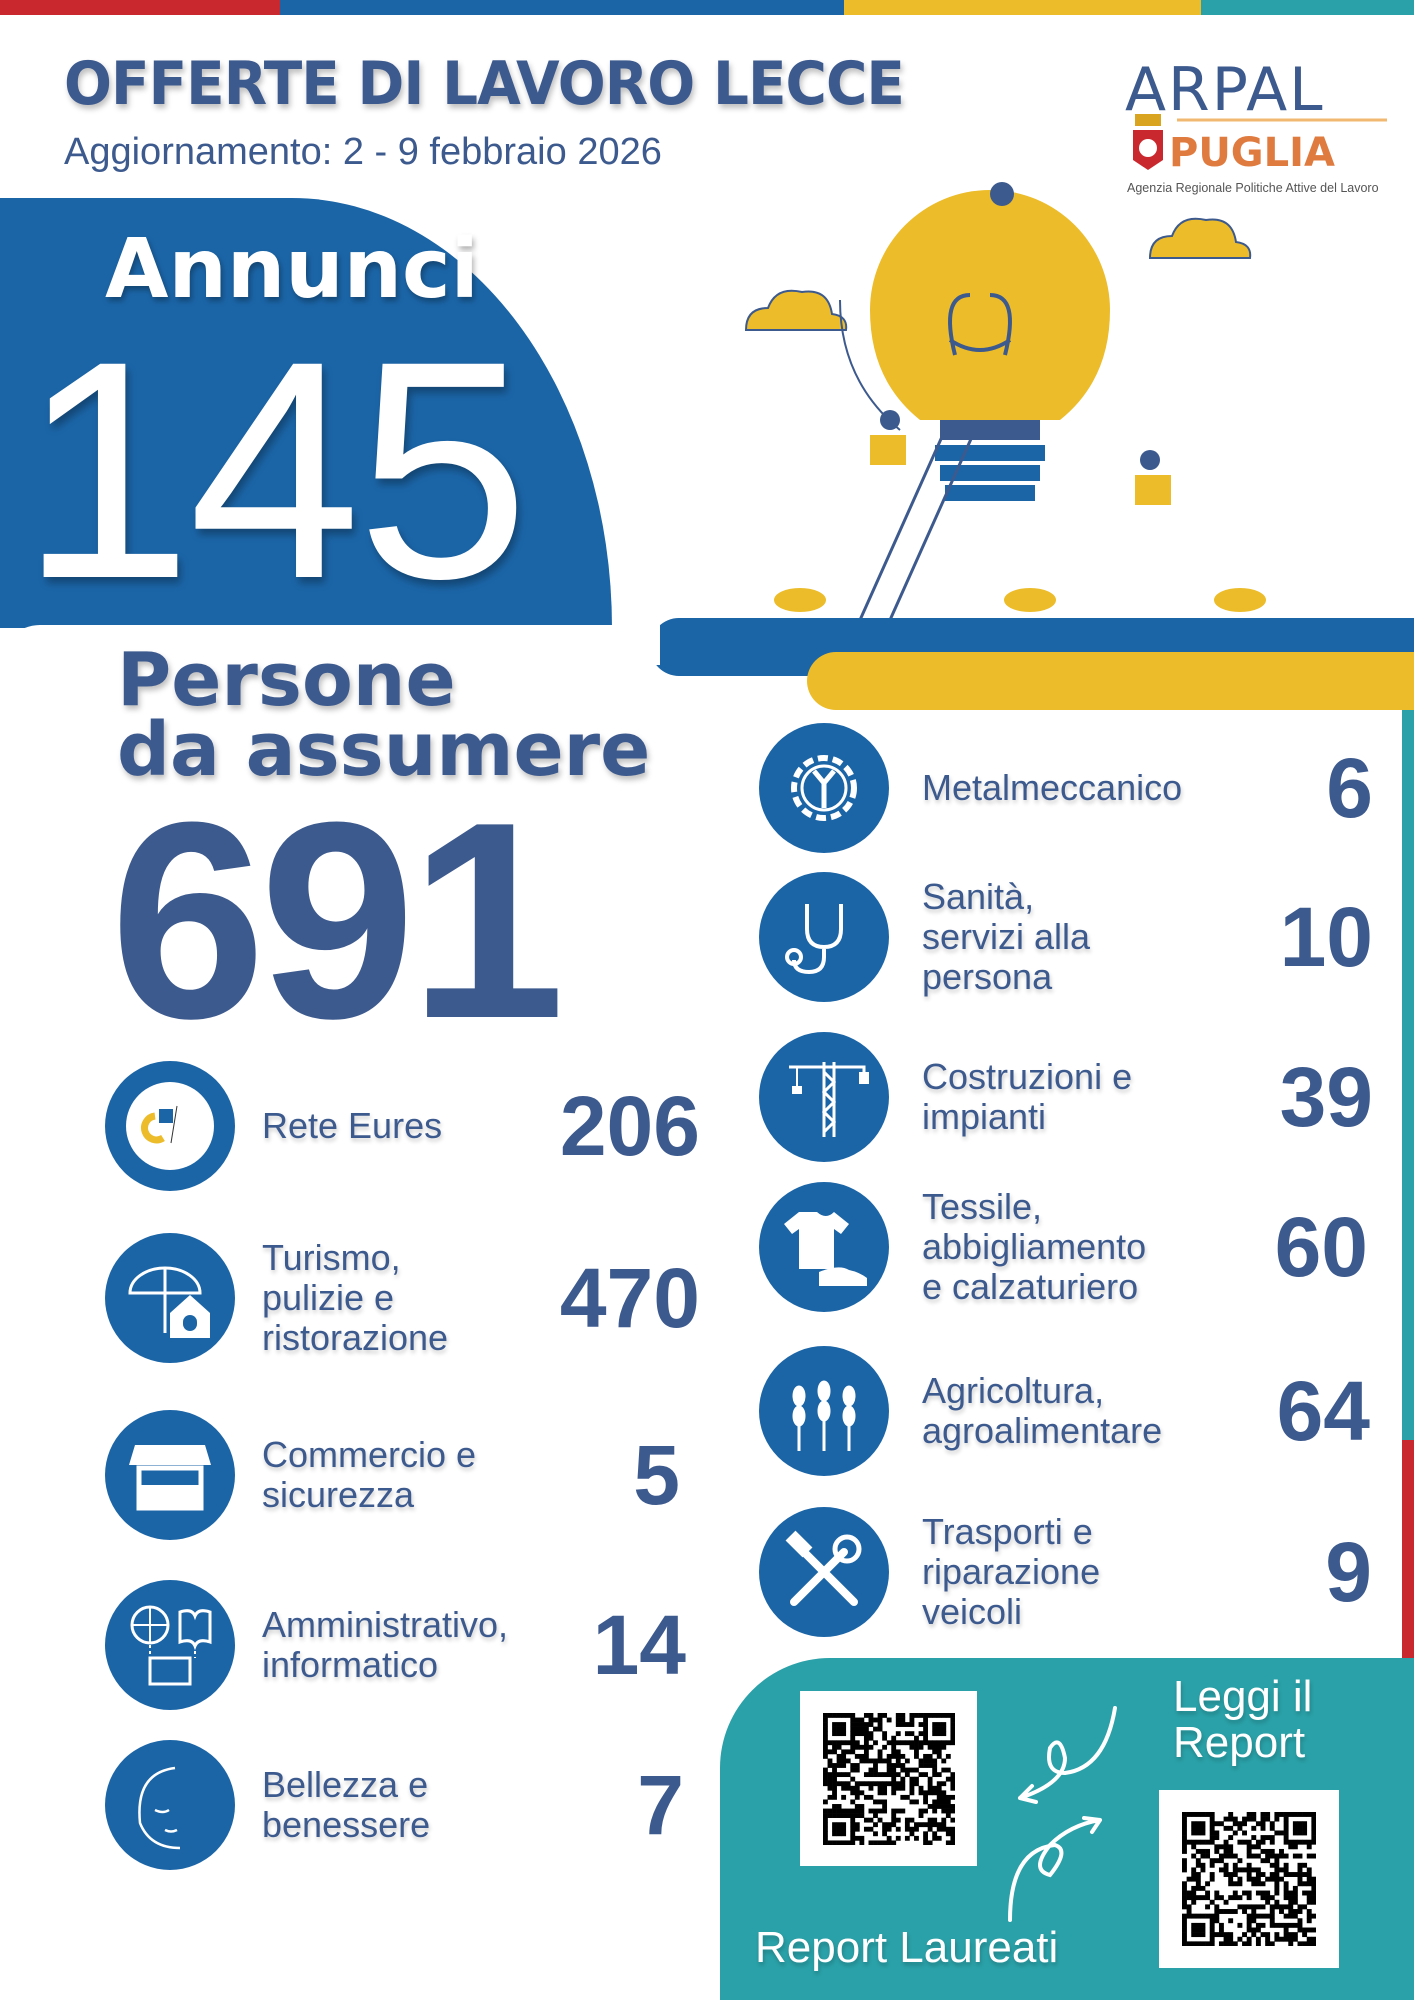  I want to click on category-count: 6, so click(1349, 788).